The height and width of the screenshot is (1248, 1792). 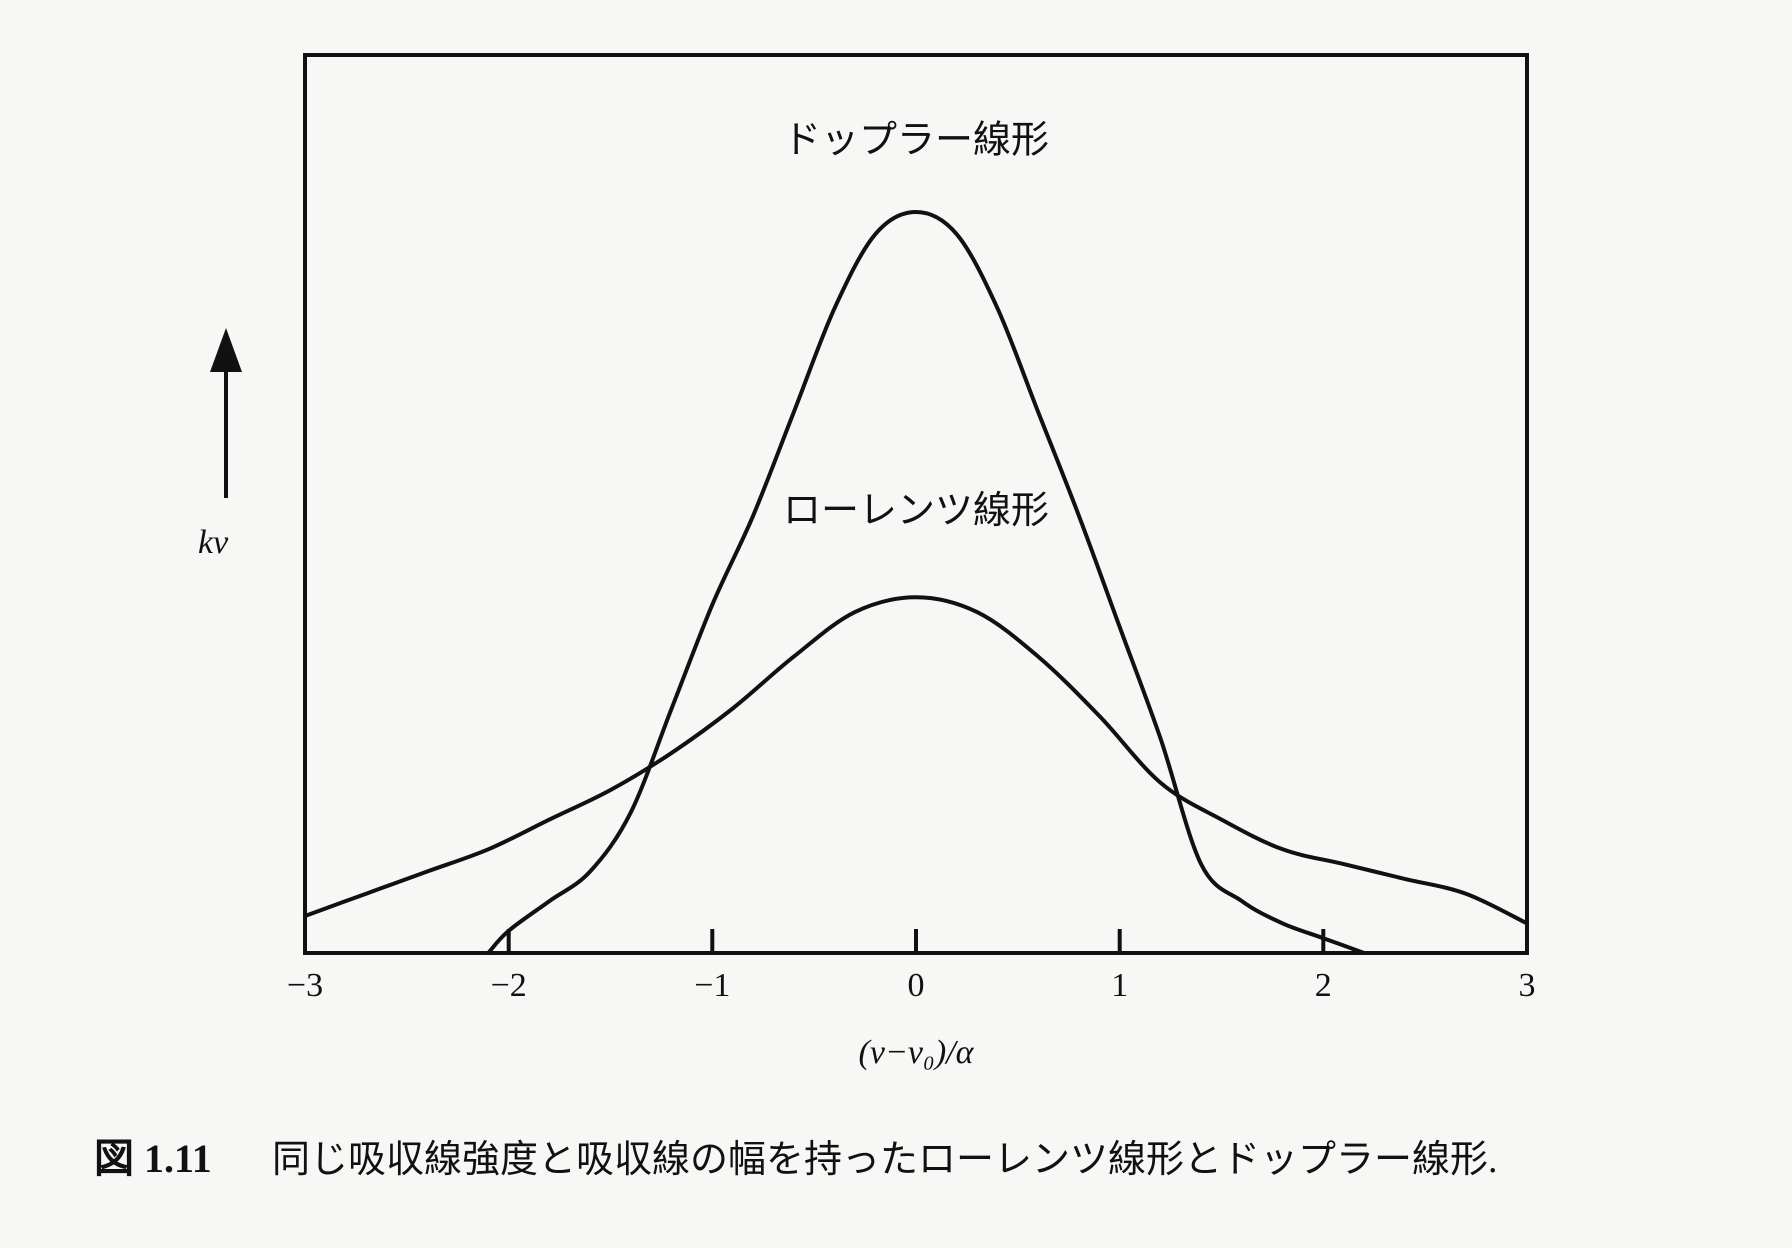 I want to click on tick-layer: −3 −2 −1 0 1 2 3, so click(x=911, y=966).